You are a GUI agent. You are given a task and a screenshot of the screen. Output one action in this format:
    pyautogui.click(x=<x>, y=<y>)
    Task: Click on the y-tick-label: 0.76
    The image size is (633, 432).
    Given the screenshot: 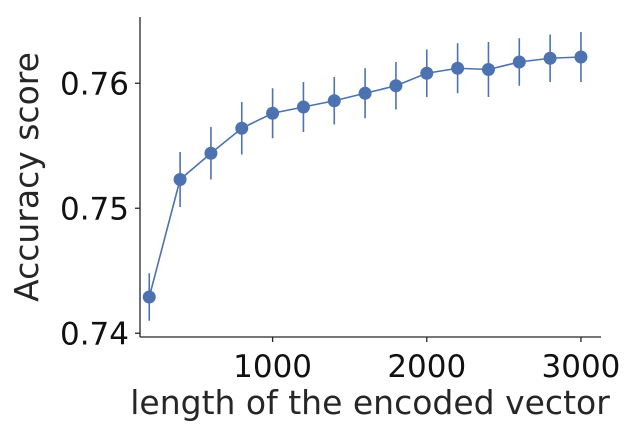 What is the action you would take?
    pyautogui.click(x=94, y=84)
    